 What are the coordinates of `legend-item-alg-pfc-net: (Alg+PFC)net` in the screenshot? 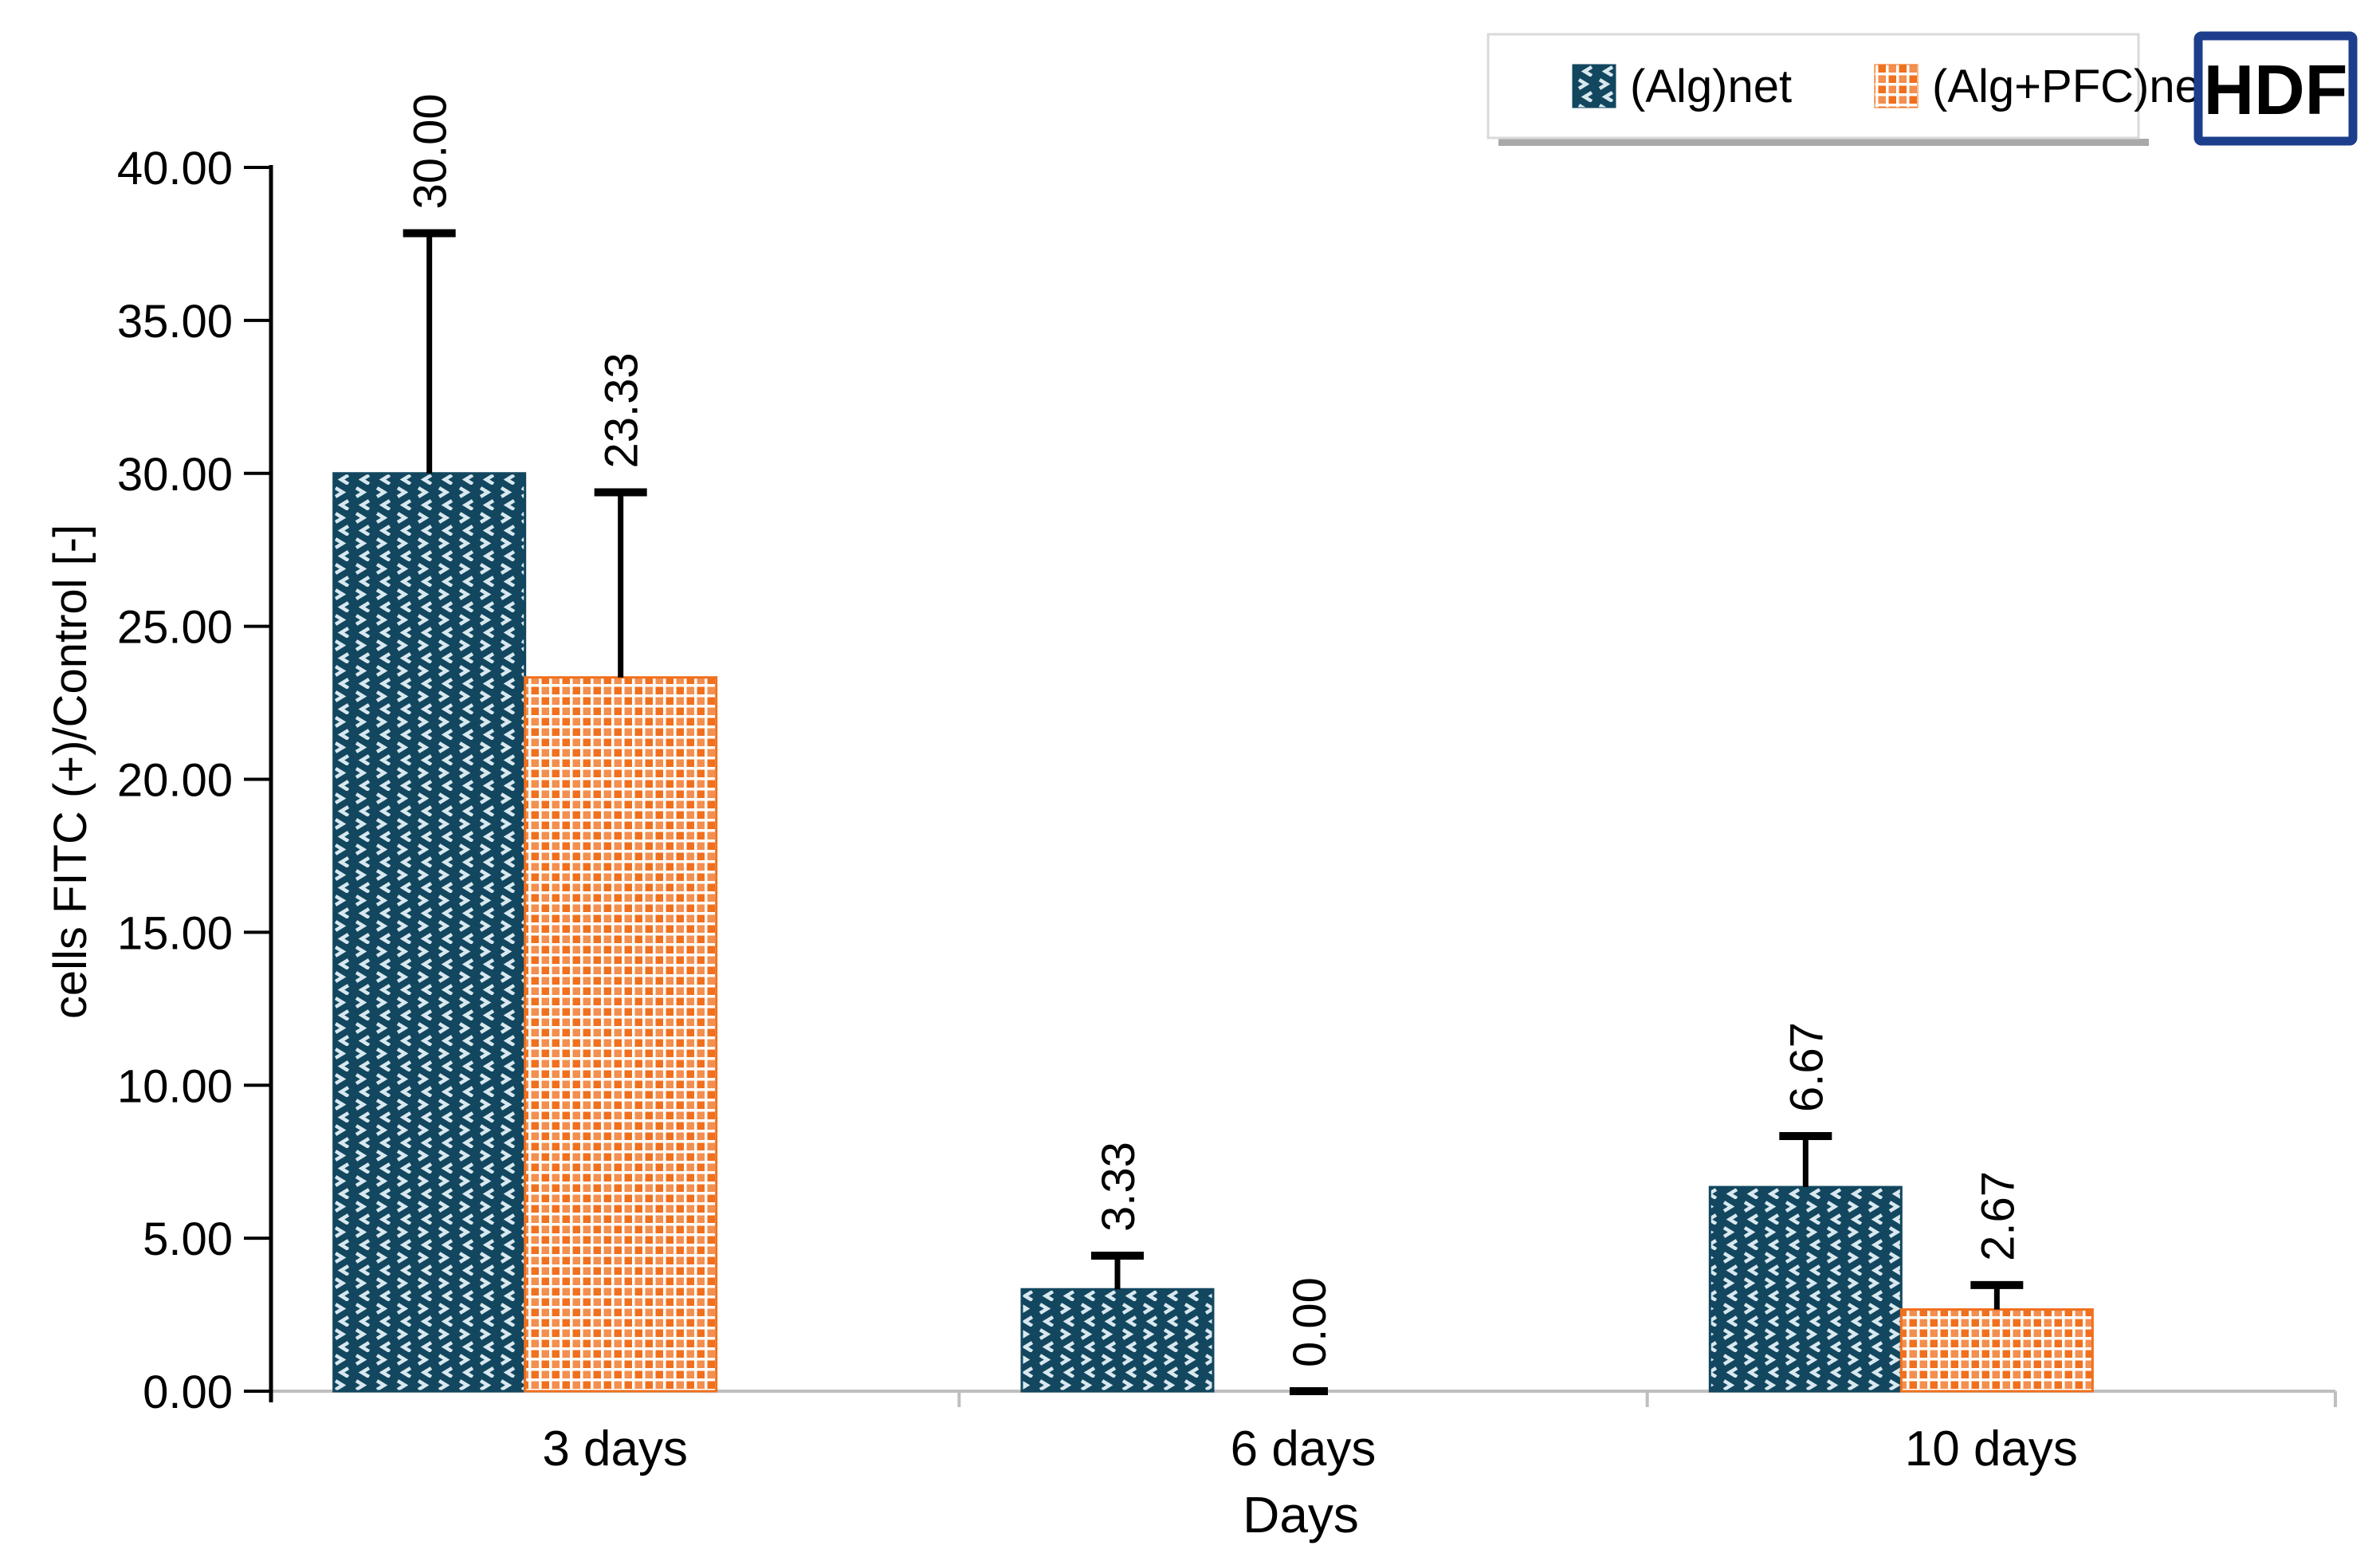 It's located at (2043, 86).